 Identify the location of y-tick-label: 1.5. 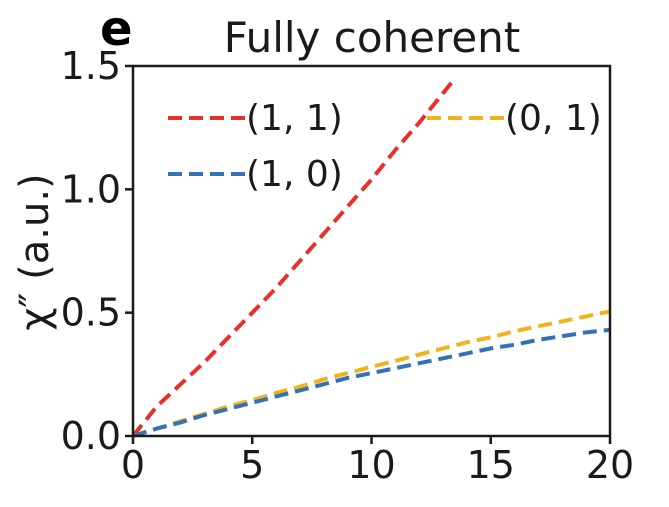
(91, 66).